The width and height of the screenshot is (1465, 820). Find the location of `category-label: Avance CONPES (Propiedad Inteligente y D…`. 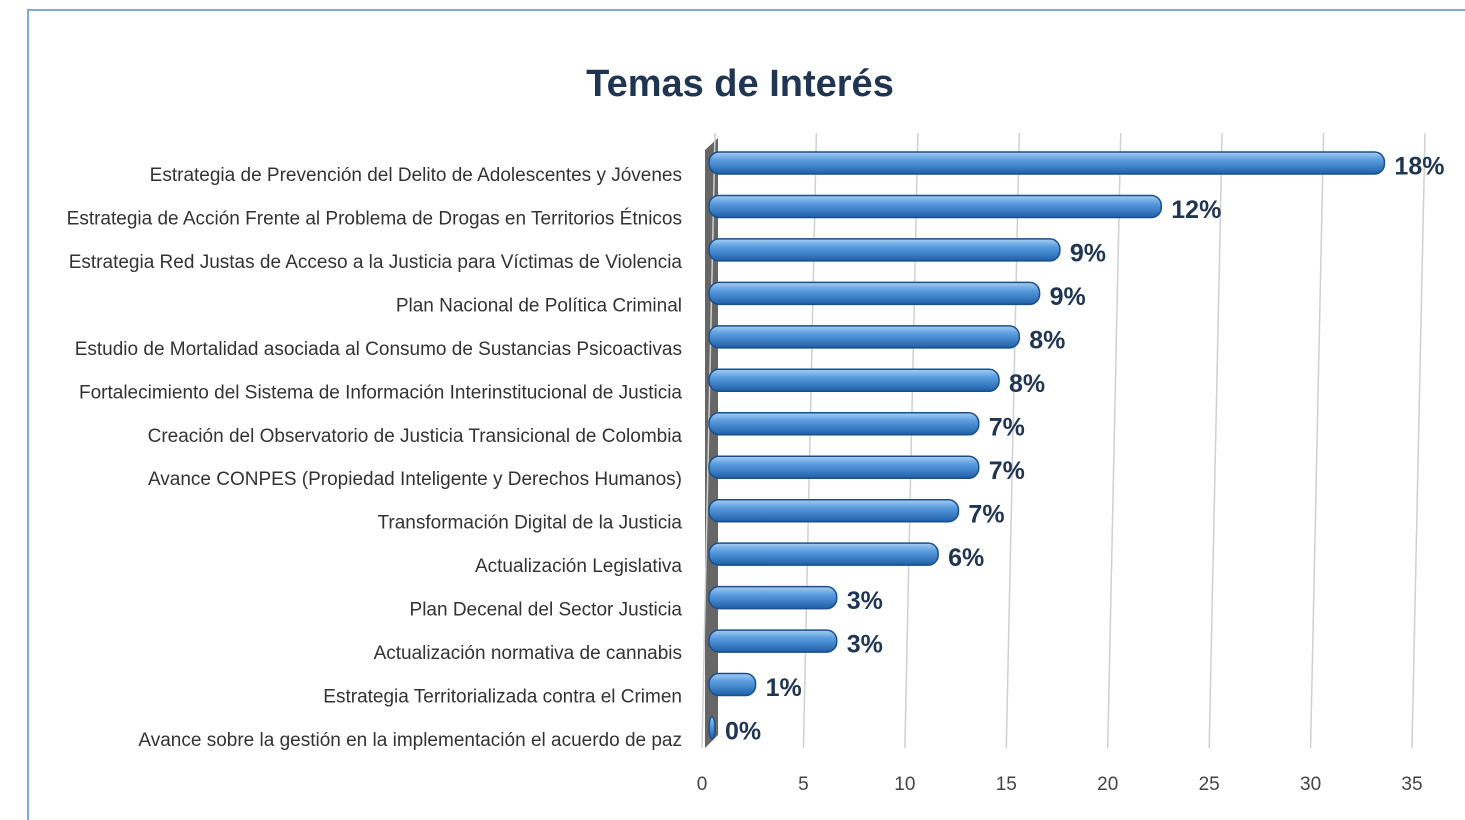

category-label: Avance CONPES (Propiedad Inteligente y D… is located at coordinates (415, 479).